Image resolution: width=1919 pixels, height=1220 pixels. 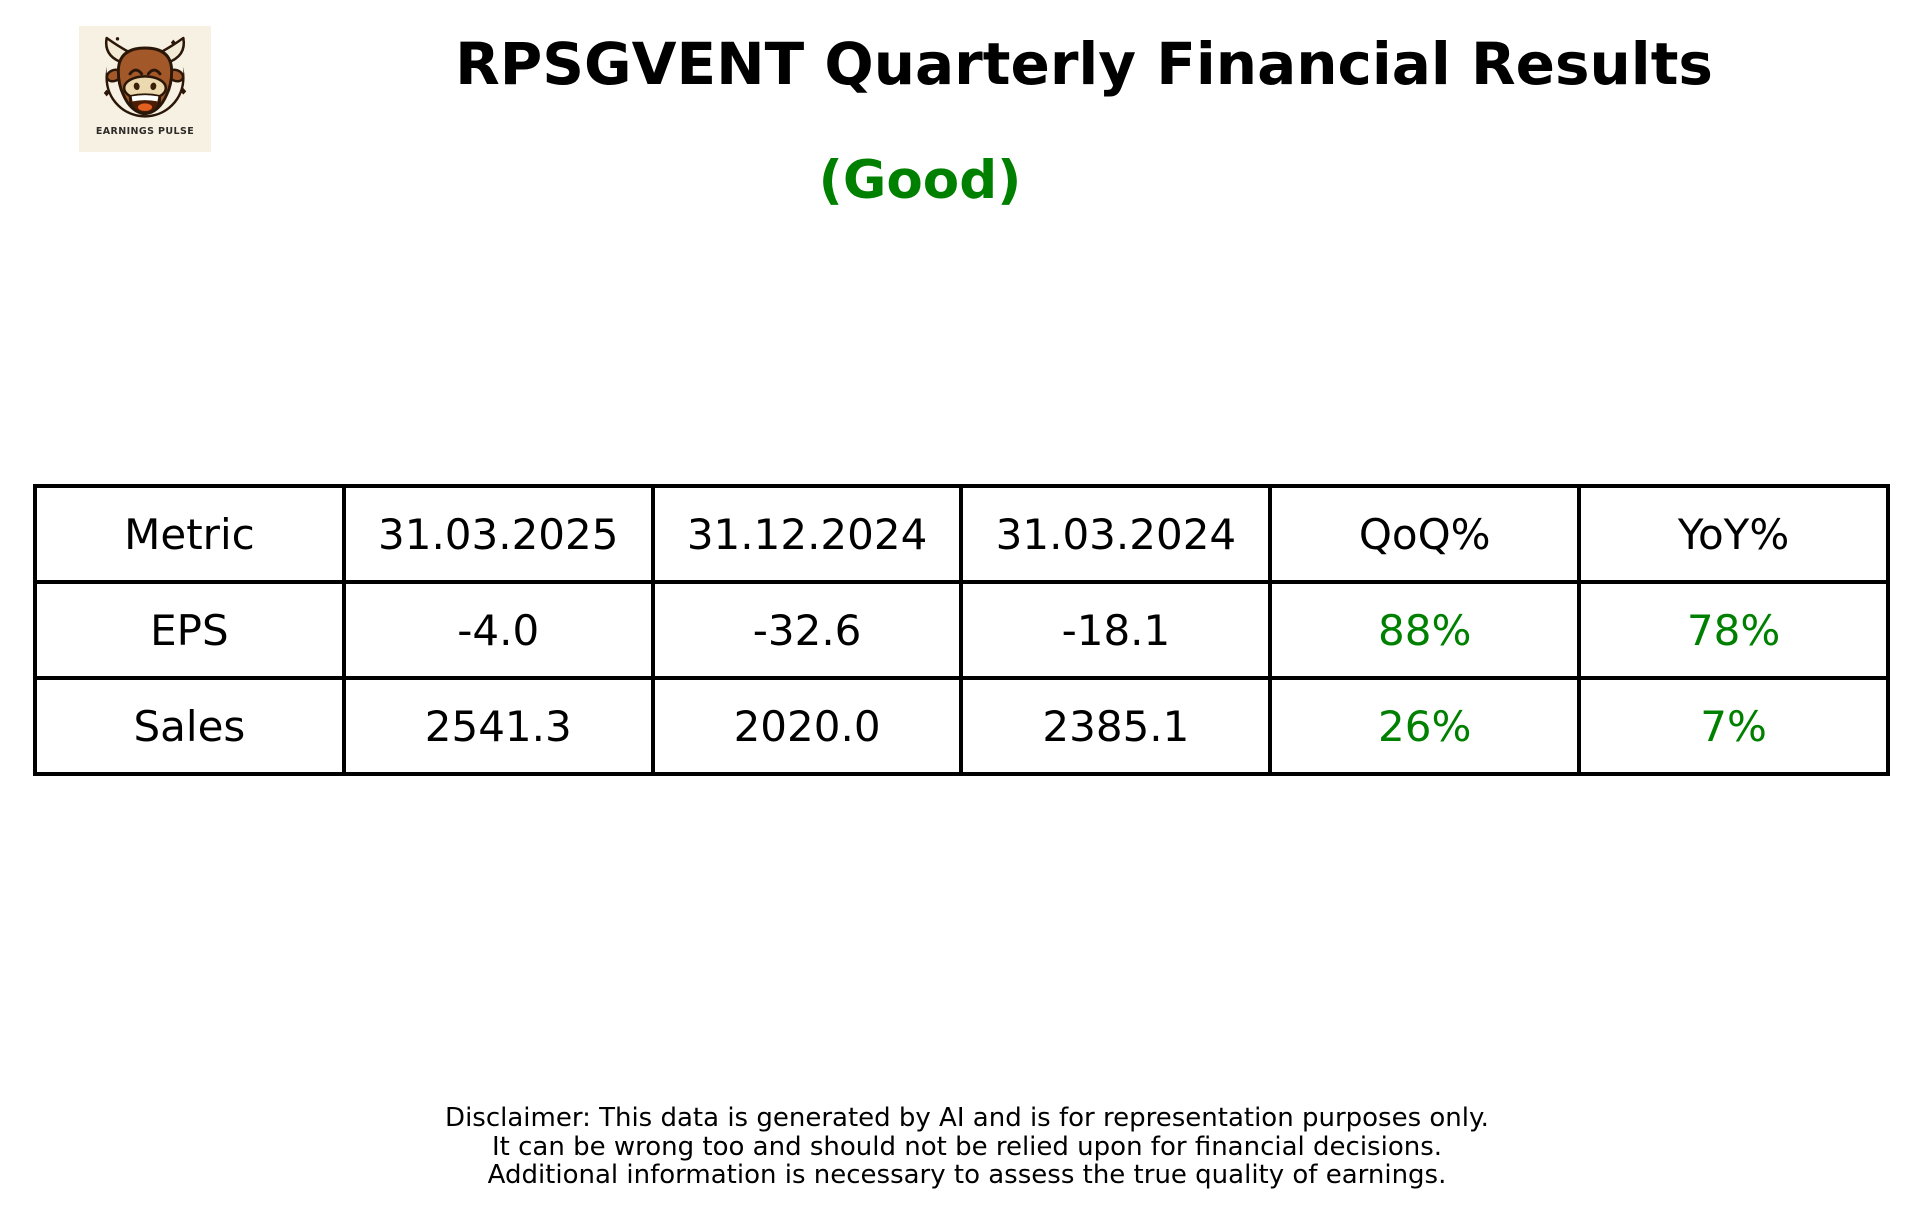 I want to click on column-header-qoq: QoQ%, so click(x=1425, y=534).